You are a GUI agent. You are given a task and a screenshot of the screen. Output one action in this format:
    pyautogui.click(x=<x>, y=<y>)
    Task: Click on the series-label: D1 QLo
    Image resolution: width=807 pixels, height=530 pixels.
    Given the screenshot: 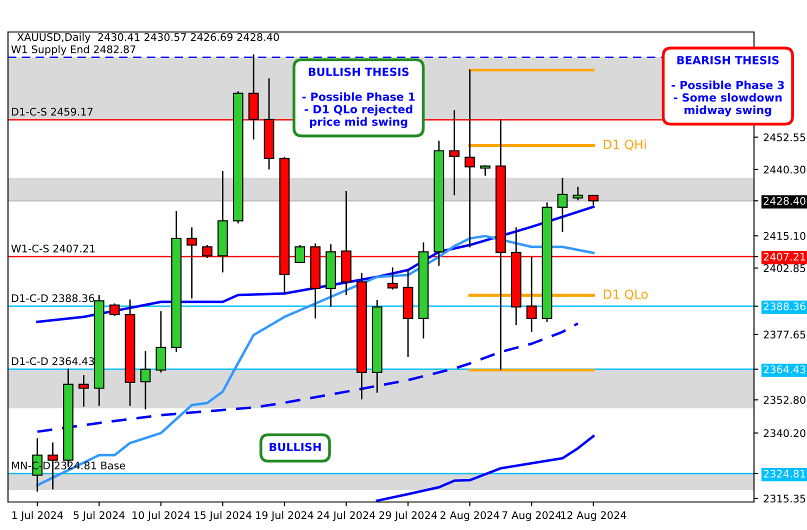 What is the action you would take?
    pyautogui.click(x=626, y=294)
    